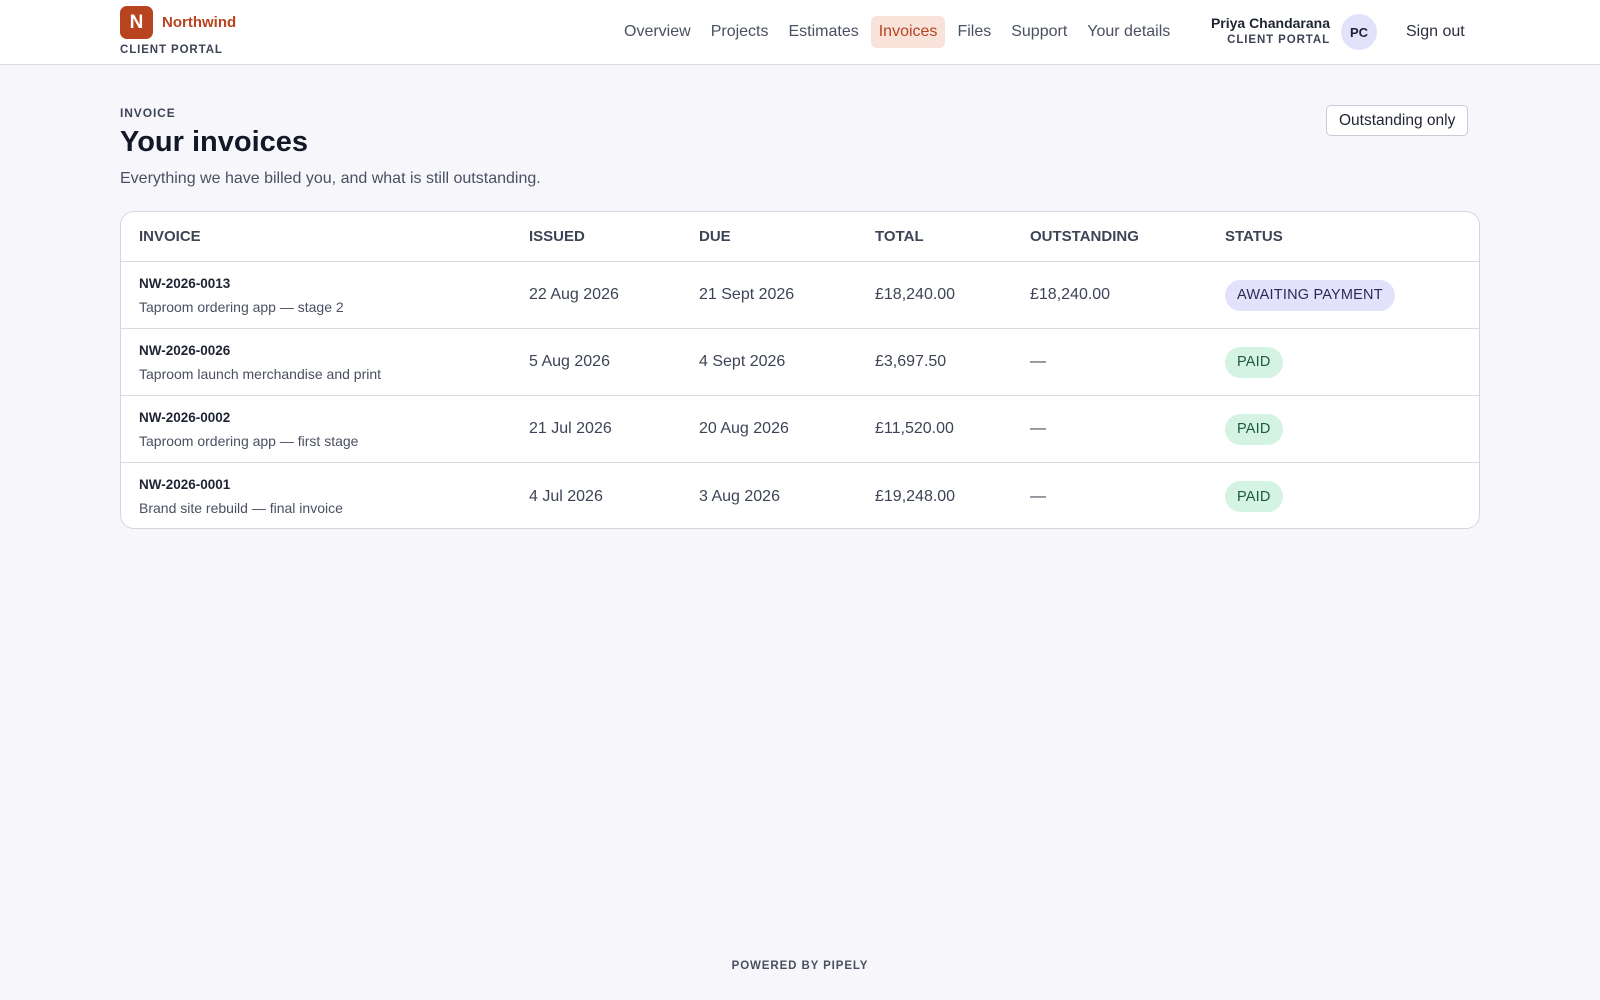 Image resolution: width=1600 pixels, height=1000 pixels. What do you see at coordinates (747, 294) in the screenshot?
I see `due-date: 21 Sept 2026` at bounding box center [747, 294].